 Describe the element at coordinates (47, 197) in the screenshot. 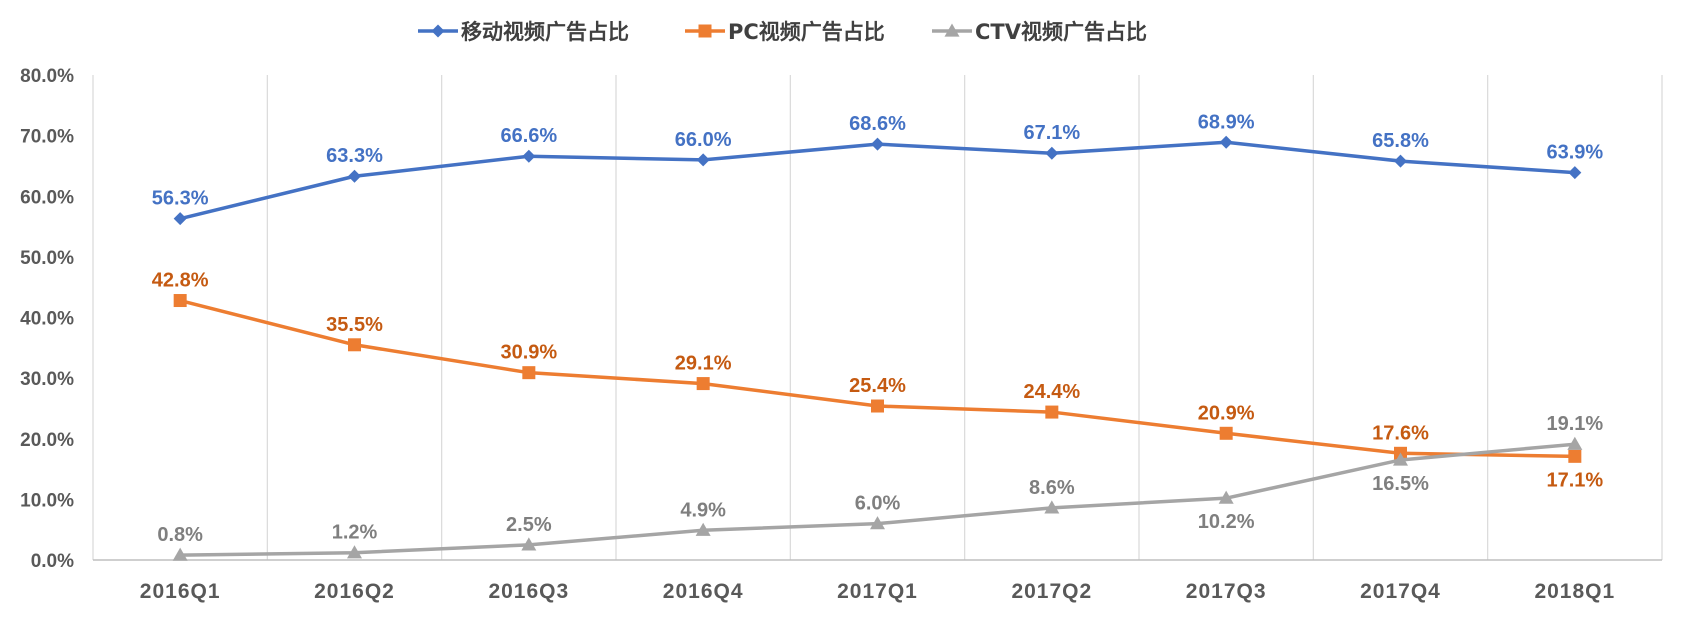

I see `y-tick-label: 60.0%` at that location.